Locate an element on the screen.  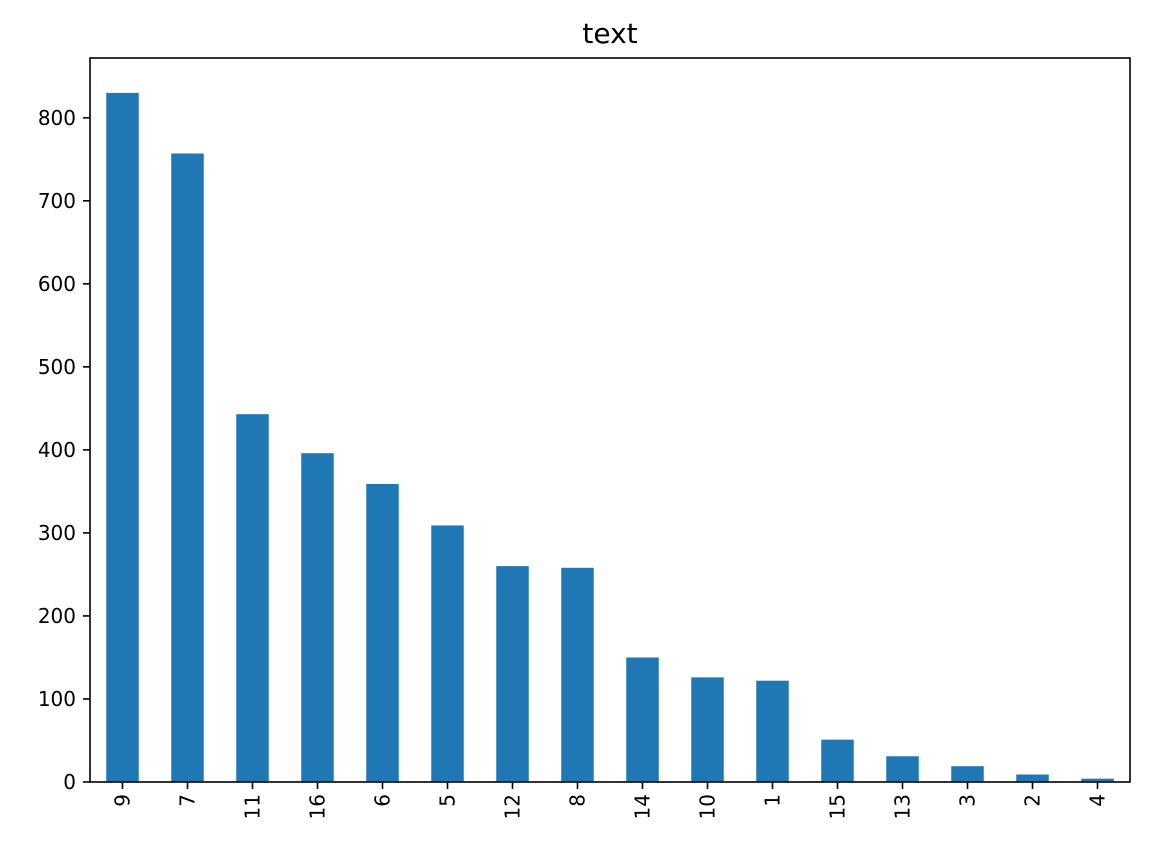
y-tick-label: 400 is located at coordinates (57, 450).